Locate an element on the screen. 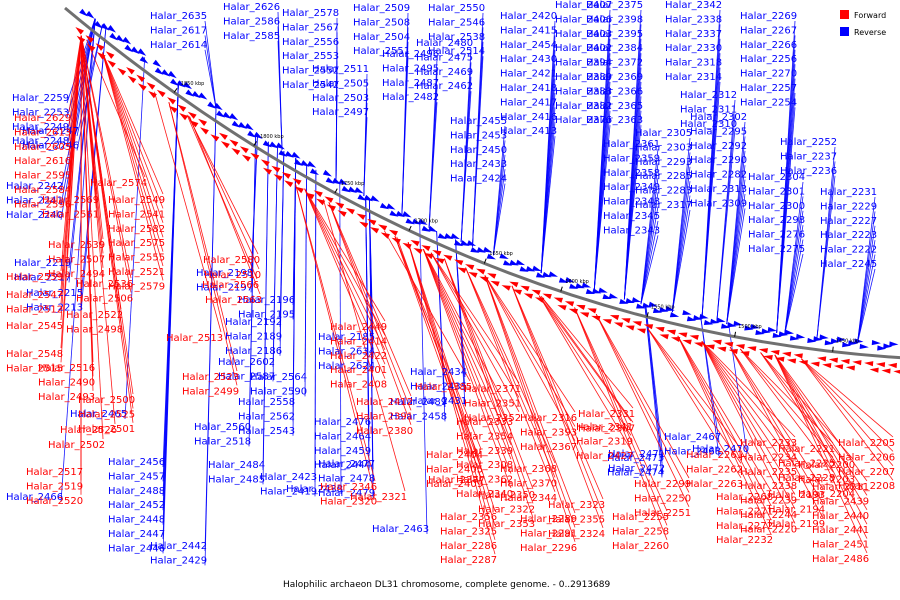  forward-gene-label: Halar_2377 is located at coordinates (456, 480).